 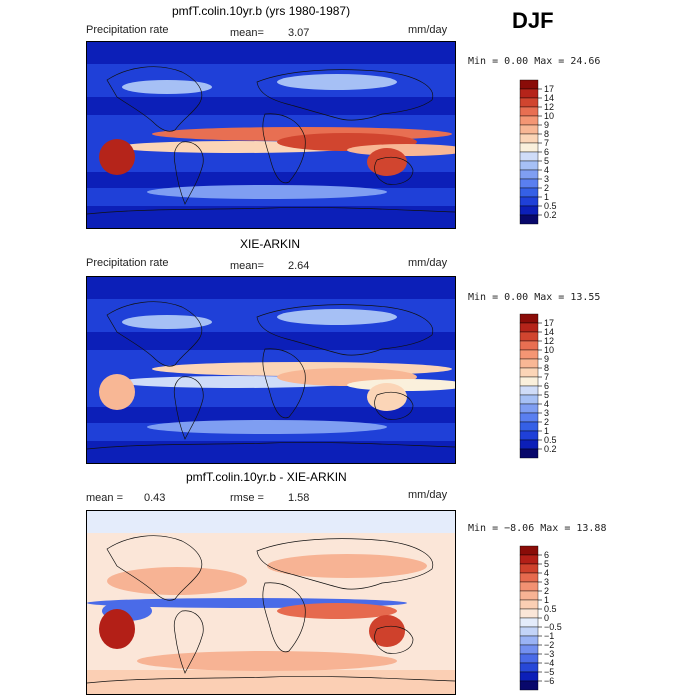 I want to click on panel2-minmax: Min = 0.00 Max = 13.55, so click(x=534, y=297).